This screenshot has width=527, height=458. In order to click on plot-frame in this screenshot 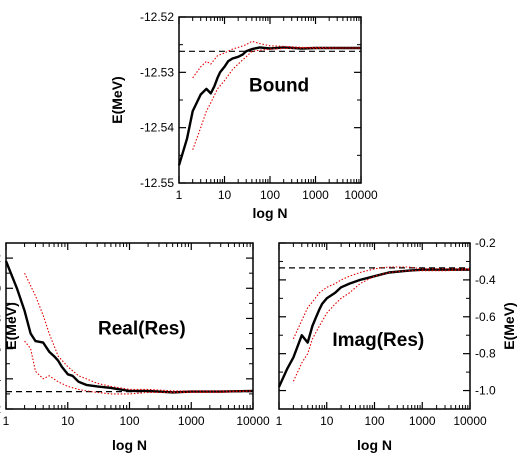, I will do `click(270, 100)`.